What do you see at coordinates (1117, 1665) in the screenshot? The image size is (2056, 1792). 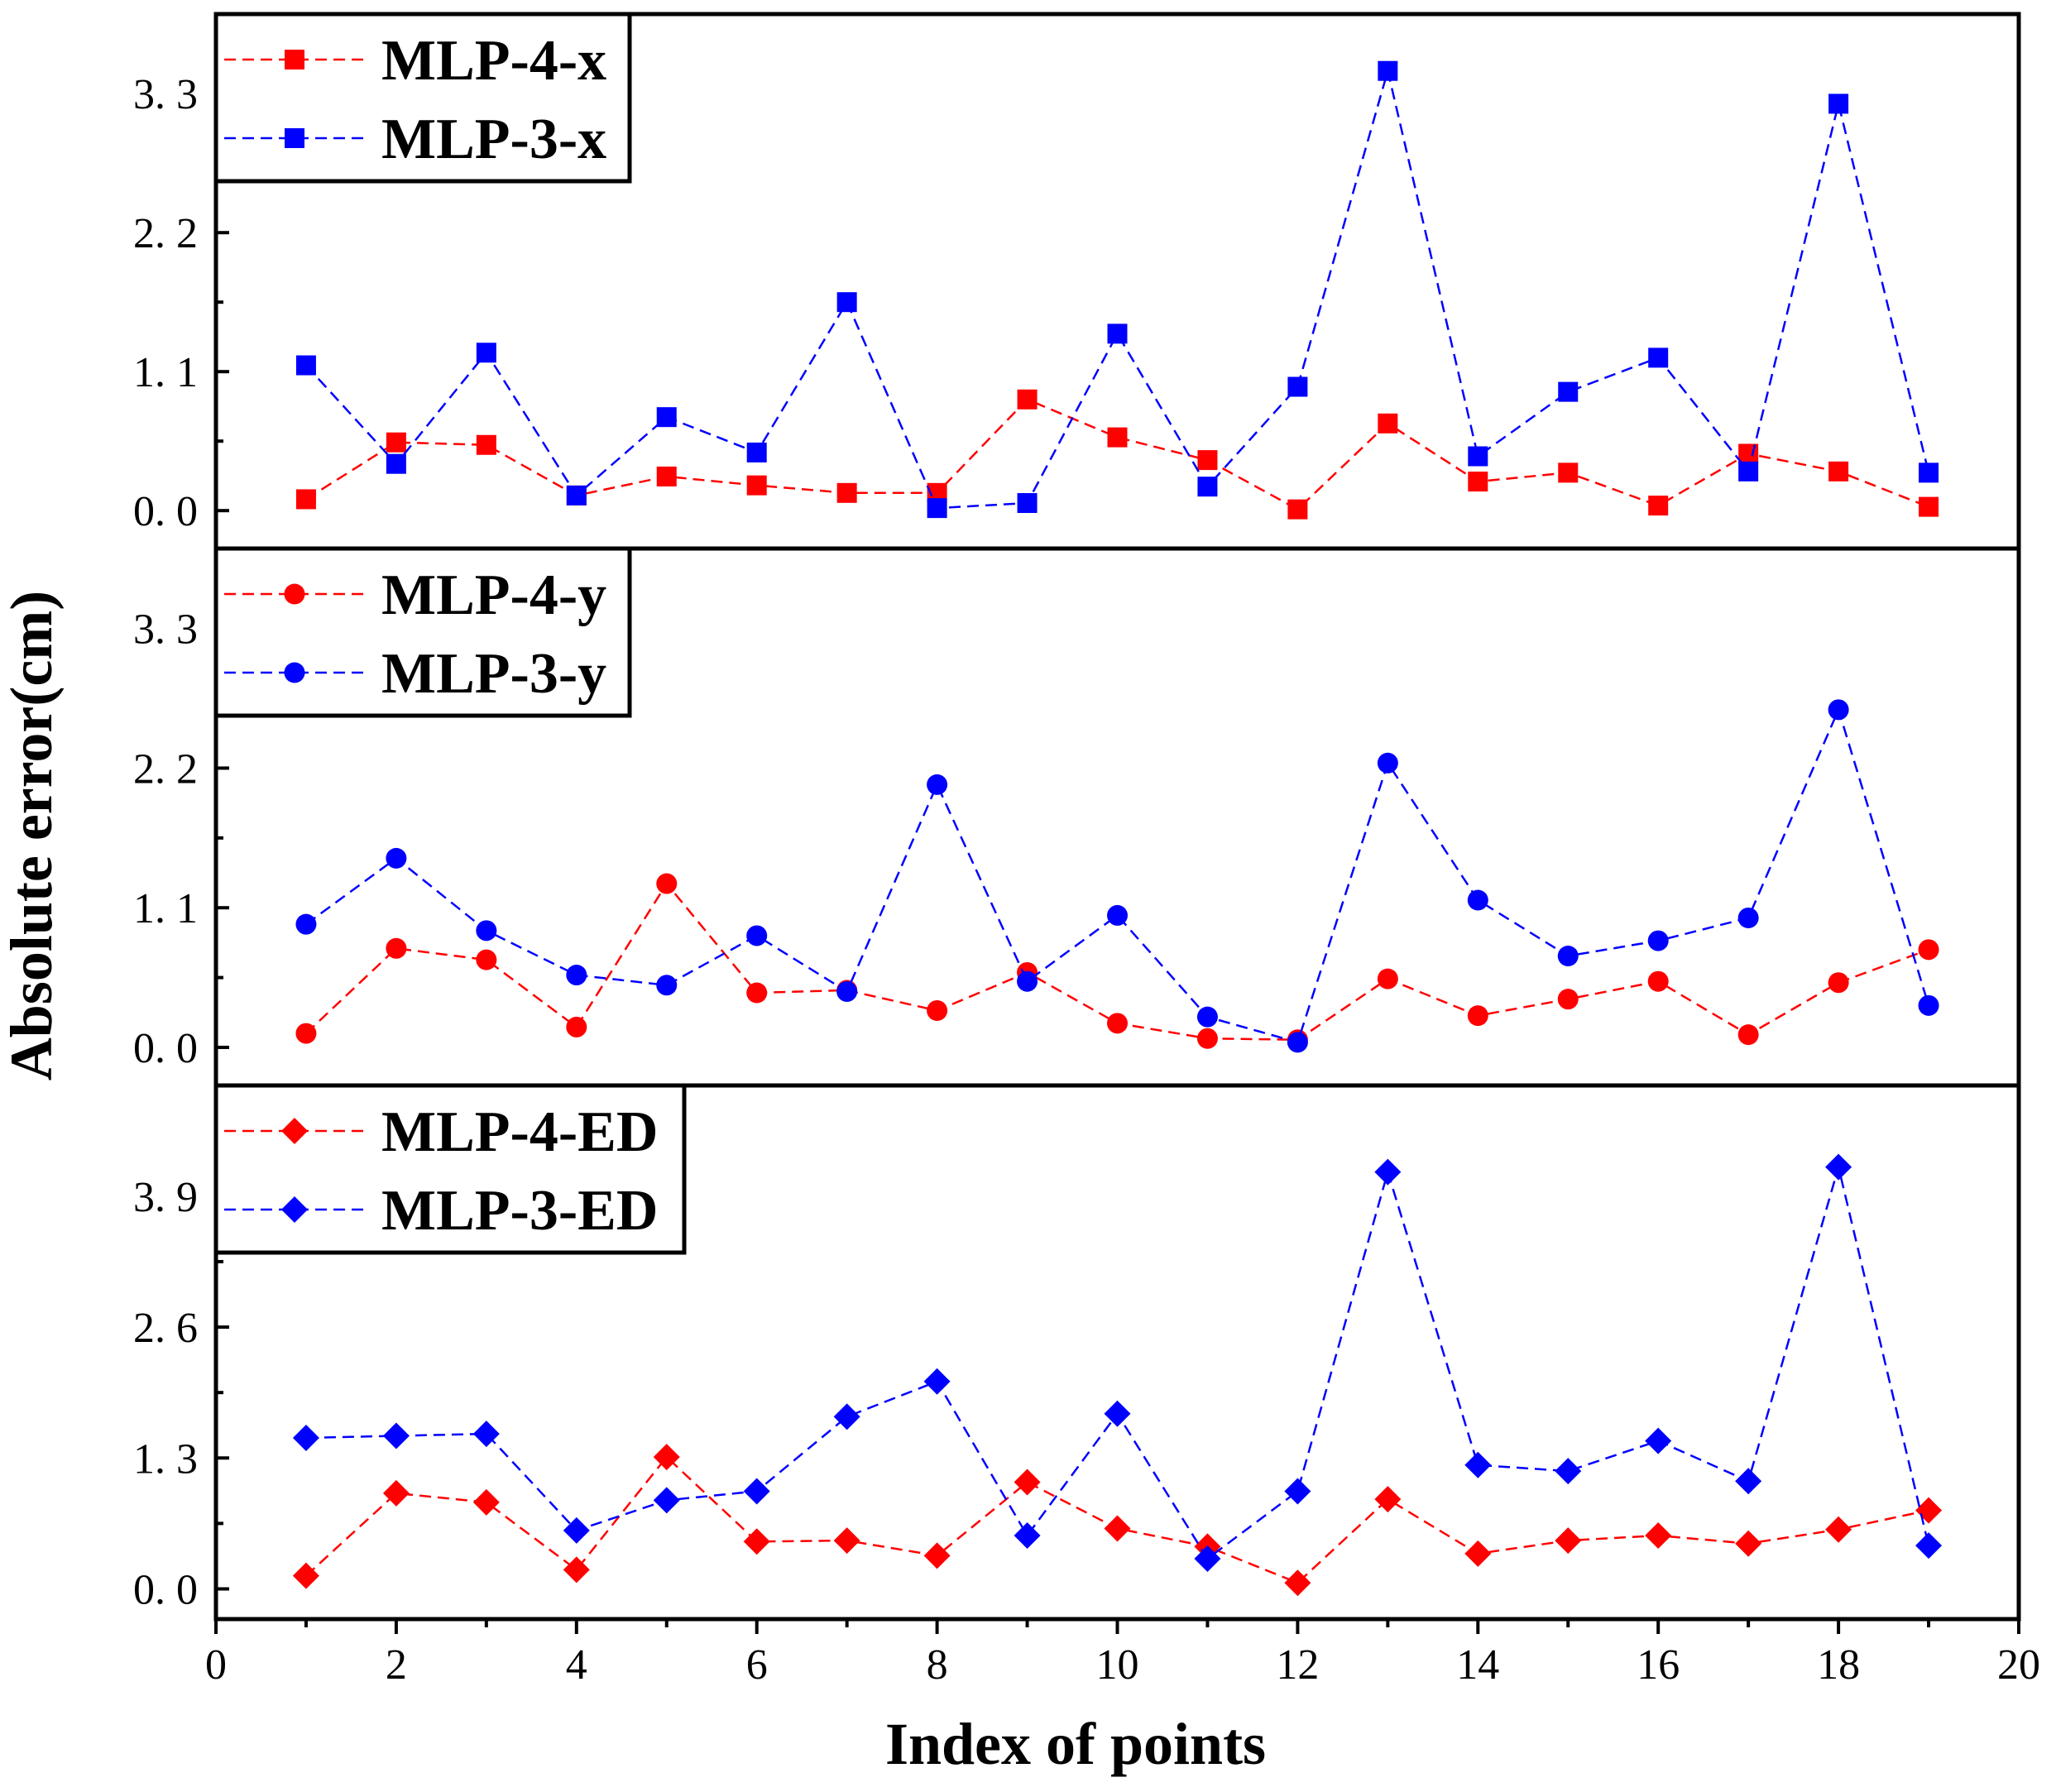 I see `x-tick-label: 10` at bounding box center [1117, 1665].